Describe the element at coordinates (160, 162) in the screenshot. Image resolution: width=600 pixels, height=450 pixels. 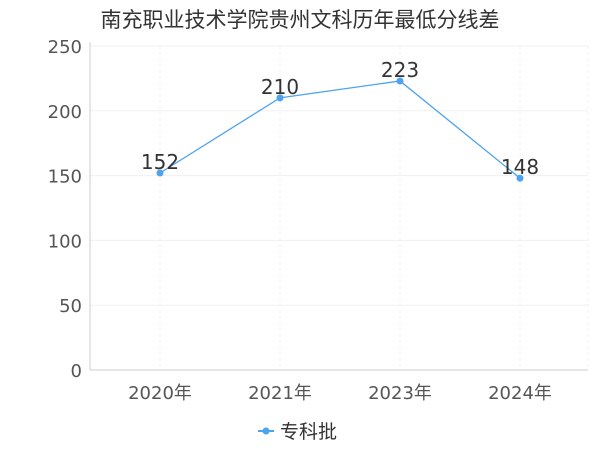
I see `data-label: 152` at that location.